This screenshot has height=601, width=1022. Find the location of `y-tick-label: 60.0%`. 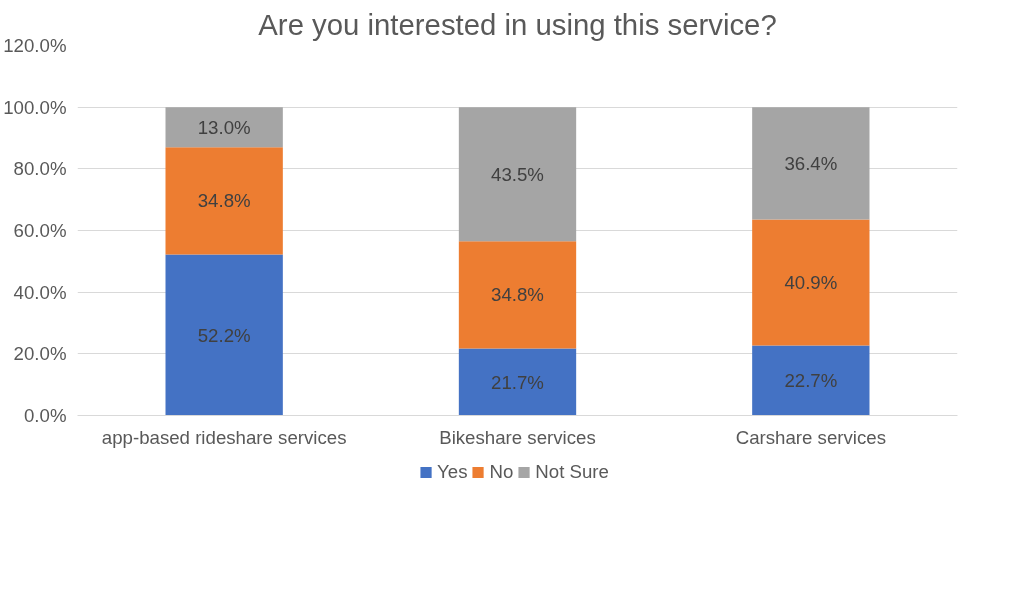

y-tick-label: 60.0% is located at coordinates (40, 230).